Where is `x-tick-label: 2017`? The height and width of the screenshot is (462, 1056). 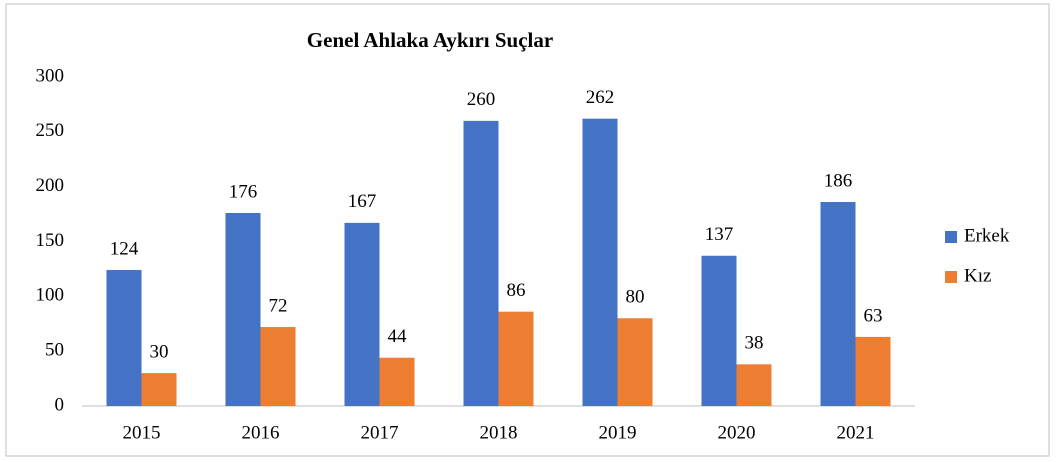
x-tick-label: 2017 is located at coordinates (380, 432).